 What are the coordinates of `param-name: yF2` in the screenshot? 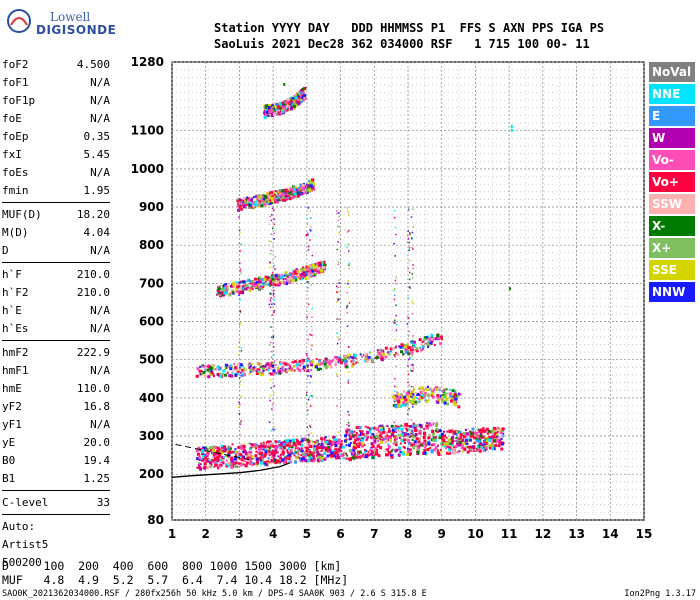 It's located at (12, 406).